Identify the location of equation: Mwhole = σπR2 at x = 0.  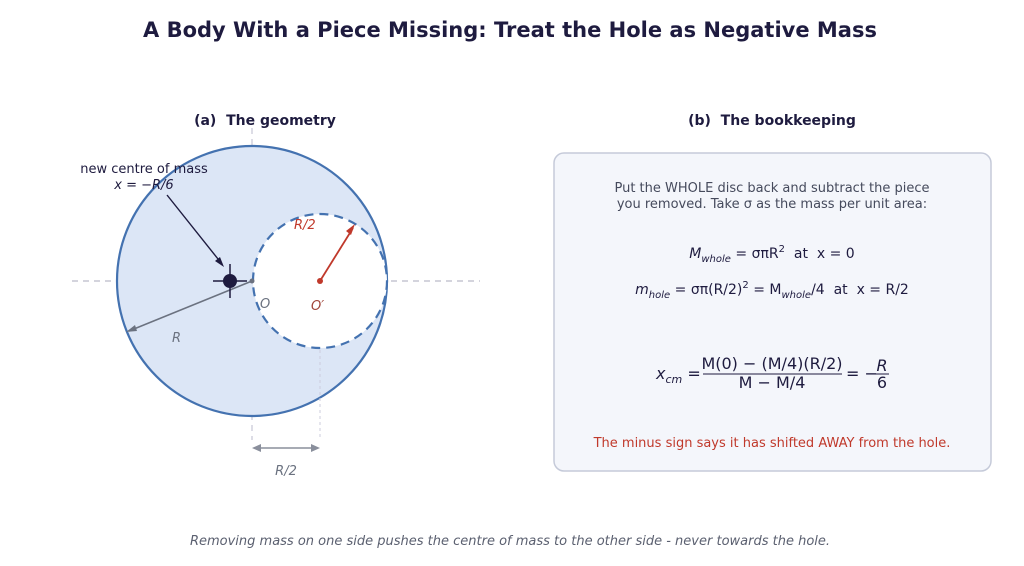
(771, 254).